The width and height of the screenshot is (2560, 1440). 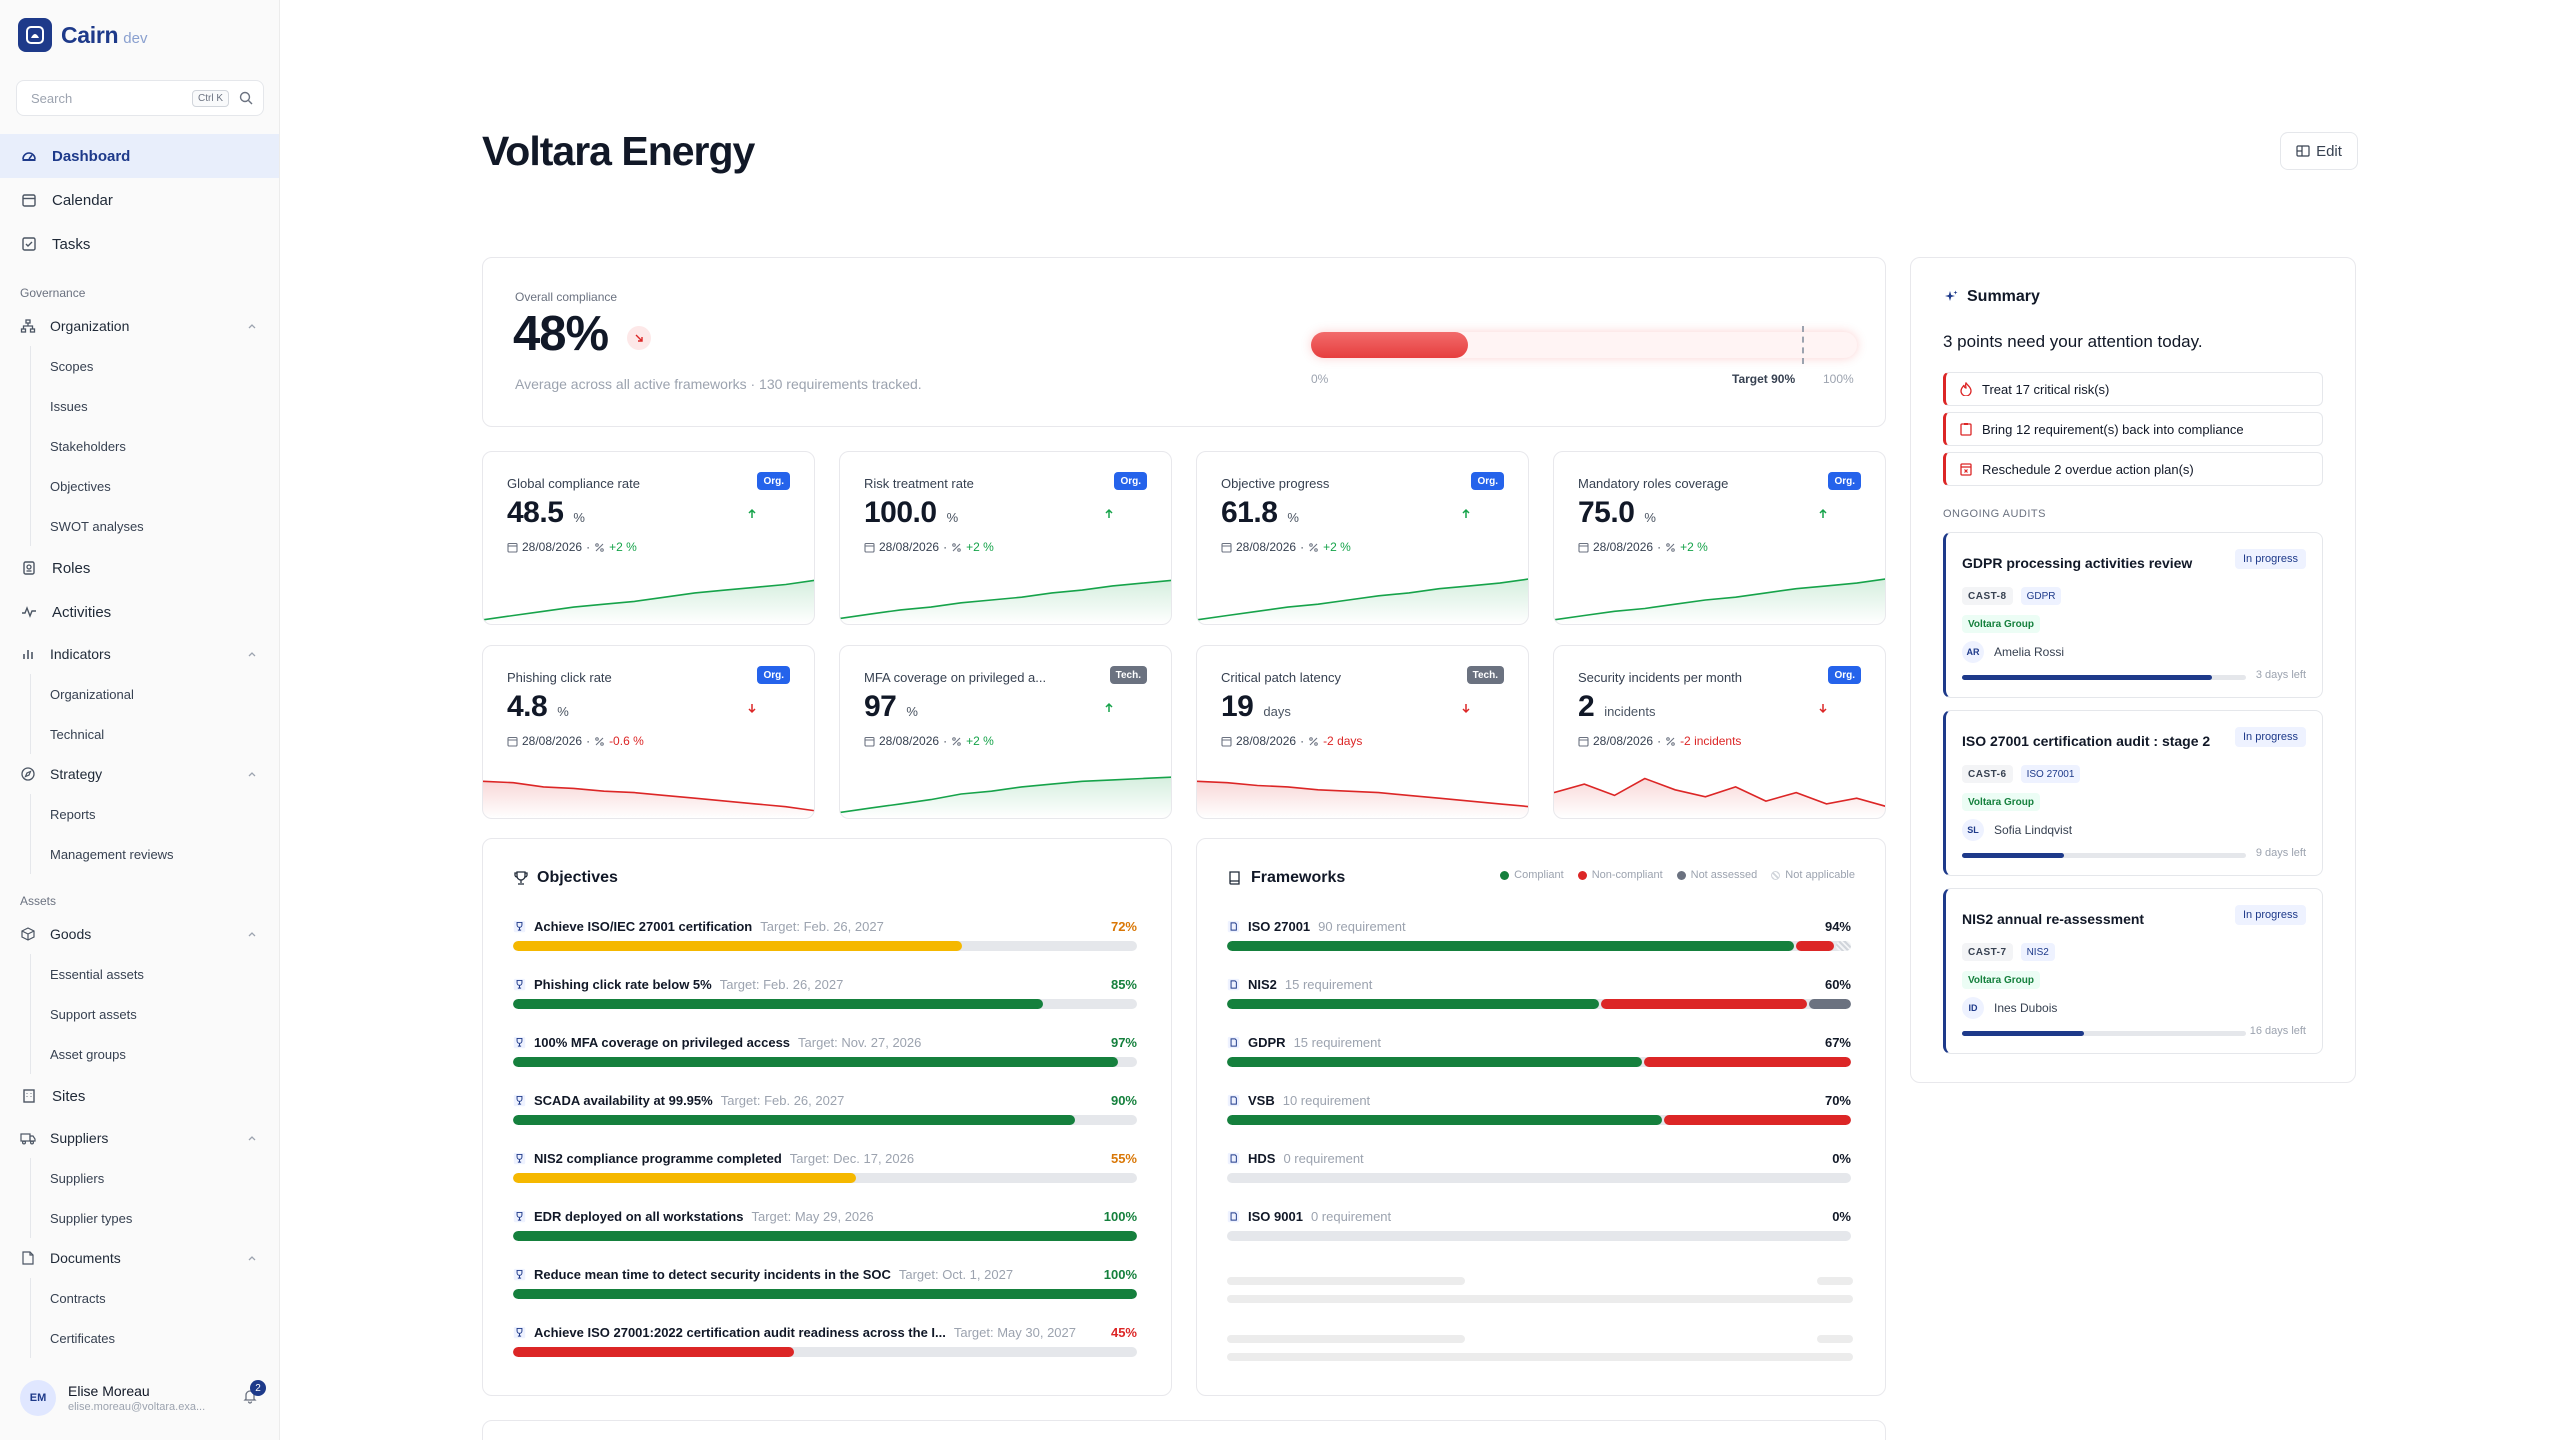 I want to click on sidebar-item-label: Indicators, so click(x=80, y=654).